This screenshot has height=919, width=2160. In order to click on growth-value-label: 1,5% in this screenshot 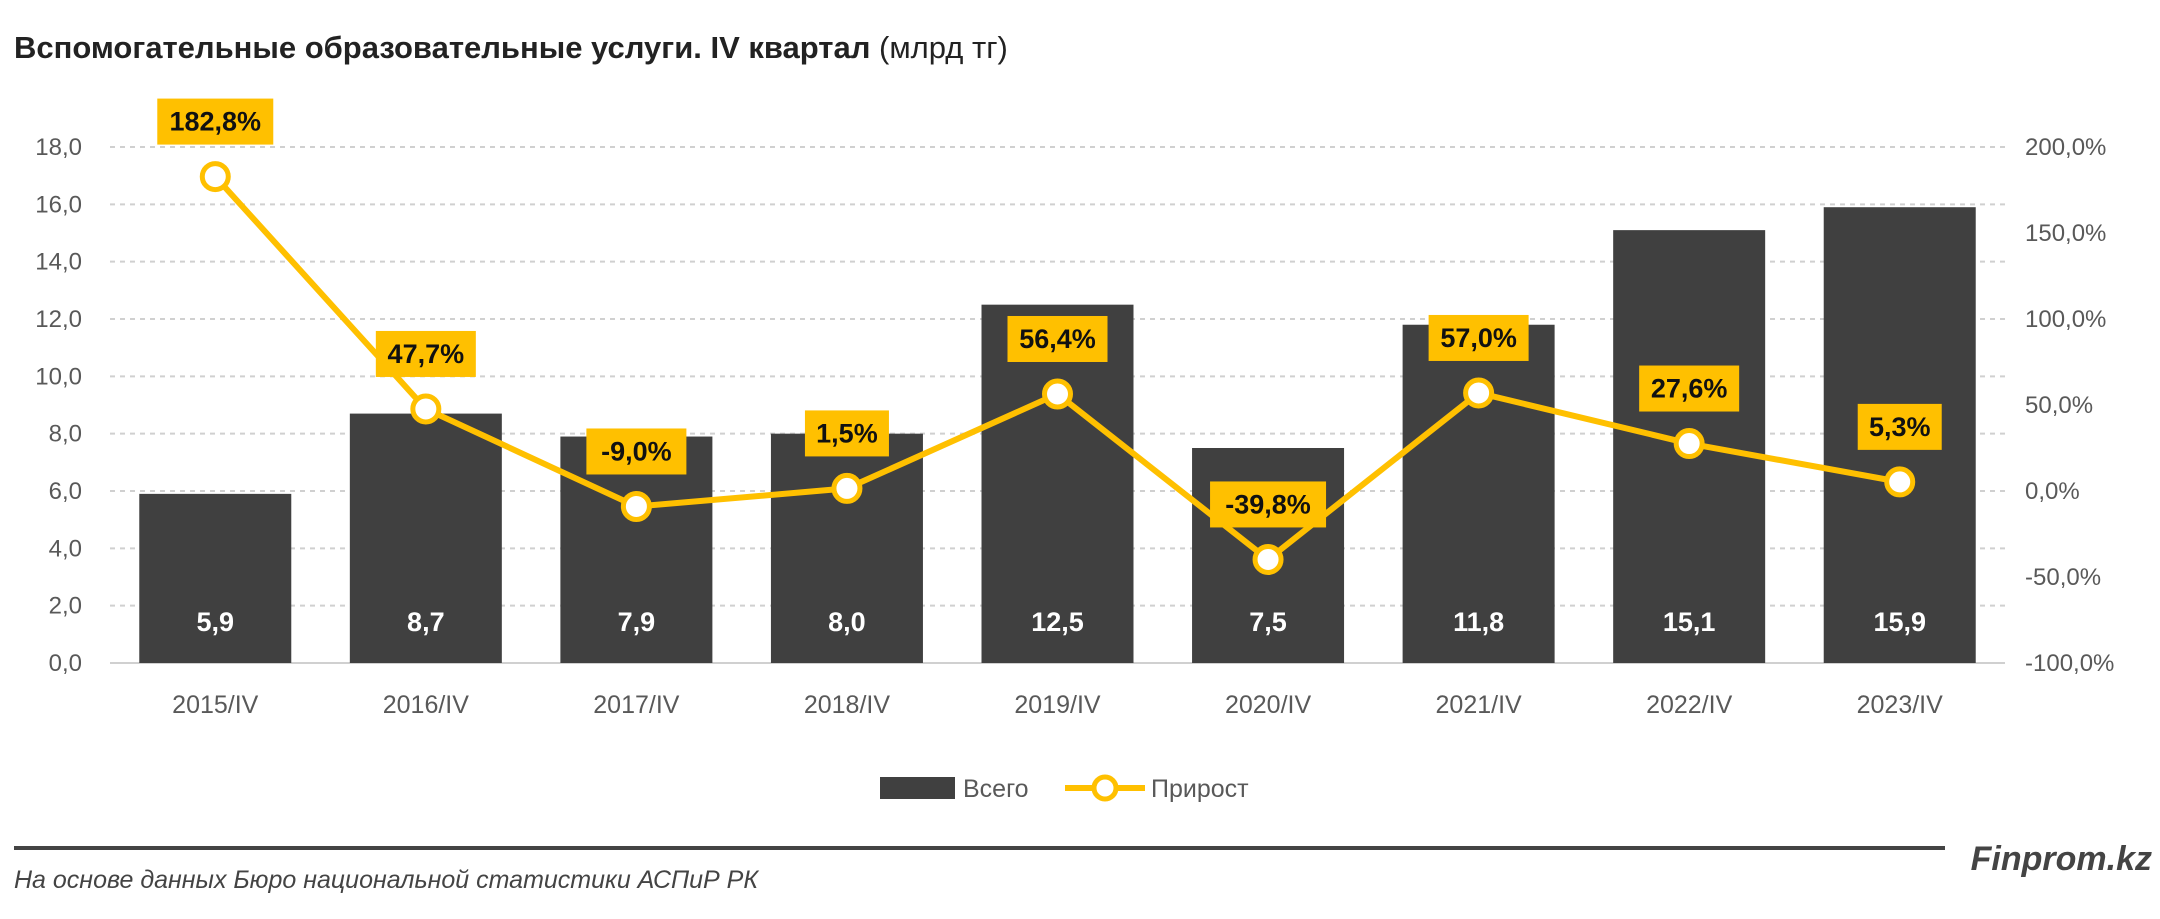, I will do `click(847, 433)`.